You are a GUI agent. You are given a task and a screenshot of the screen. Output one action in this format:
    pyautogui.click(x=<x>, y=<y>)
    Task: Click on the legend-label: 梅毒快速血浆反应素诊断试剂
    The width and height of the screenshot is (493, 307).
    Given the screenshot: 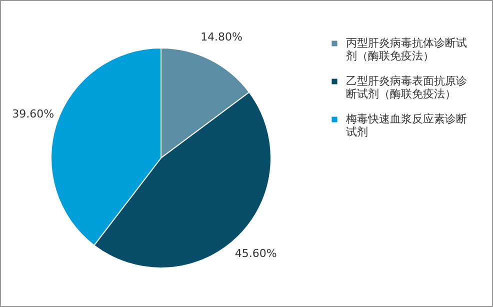 What is the action you would take?
    pyautogui.click(x=406, y=125)
    